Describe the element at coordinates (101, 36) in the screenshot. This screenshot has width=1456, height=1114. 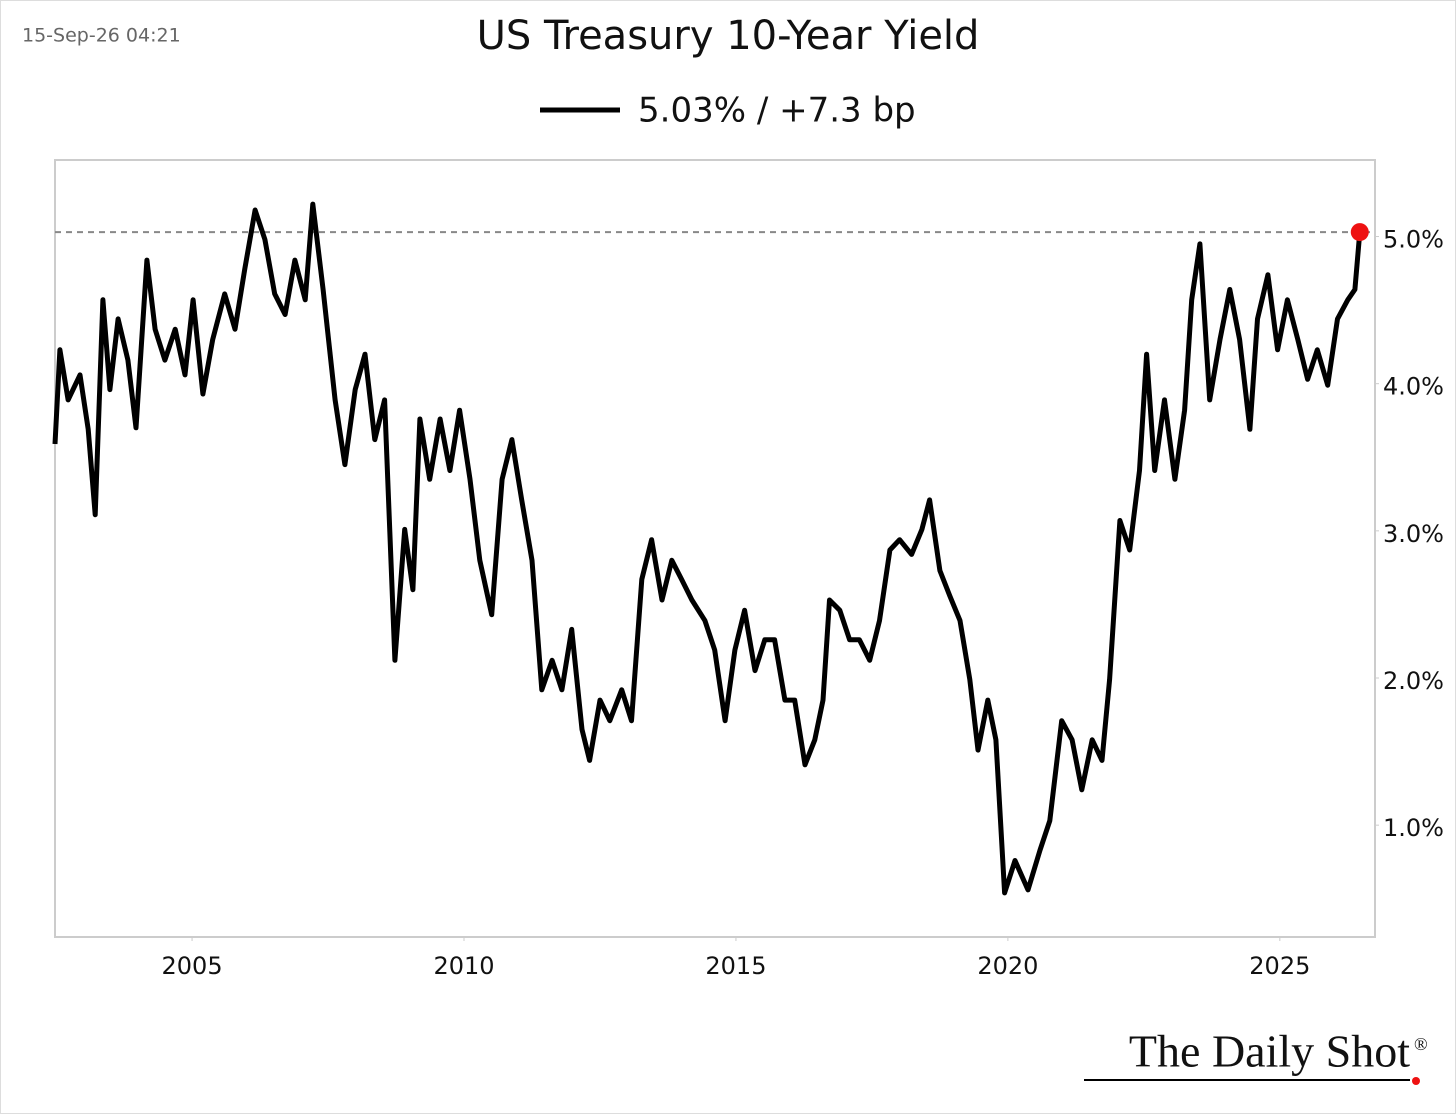
I see `timestamp: 15-Sep-26 04:21` at that location.